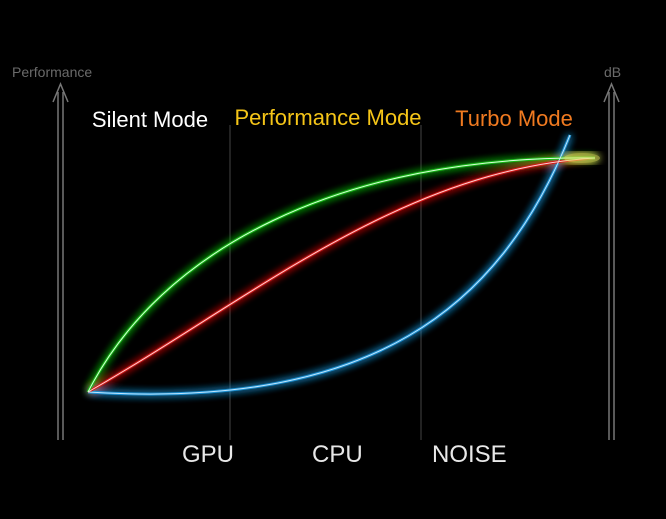  I want to click on mode-label: Silent Mode, so click(150, 119).